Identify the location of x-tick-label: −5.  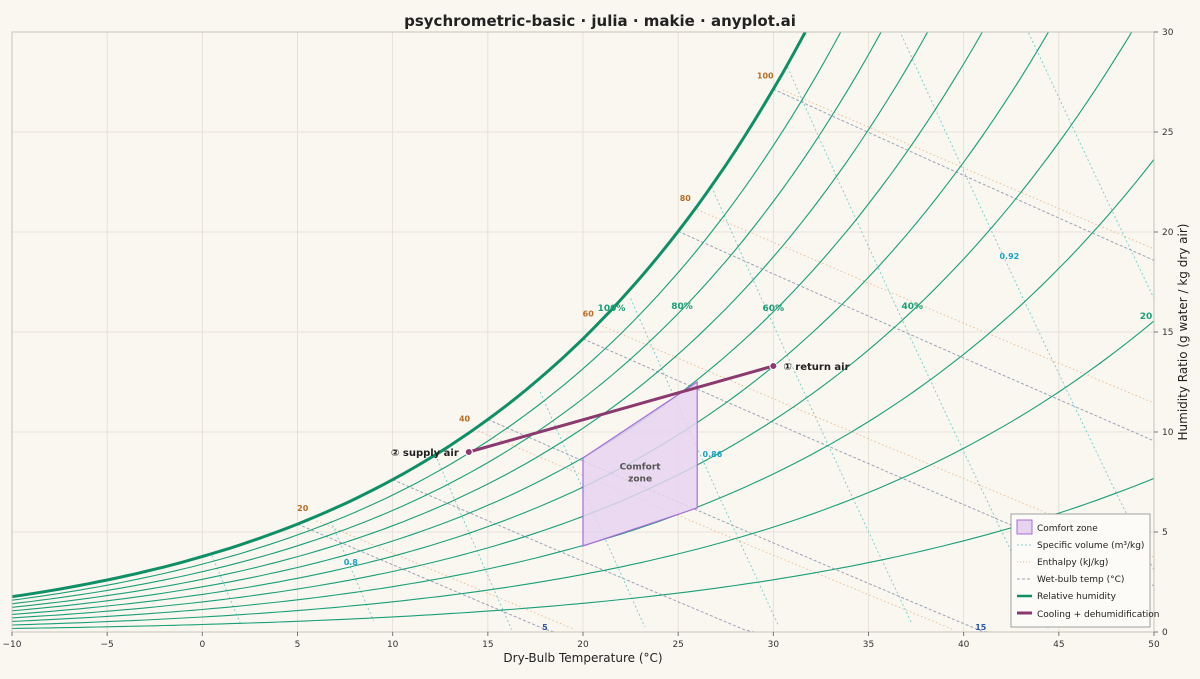
(107, 645).